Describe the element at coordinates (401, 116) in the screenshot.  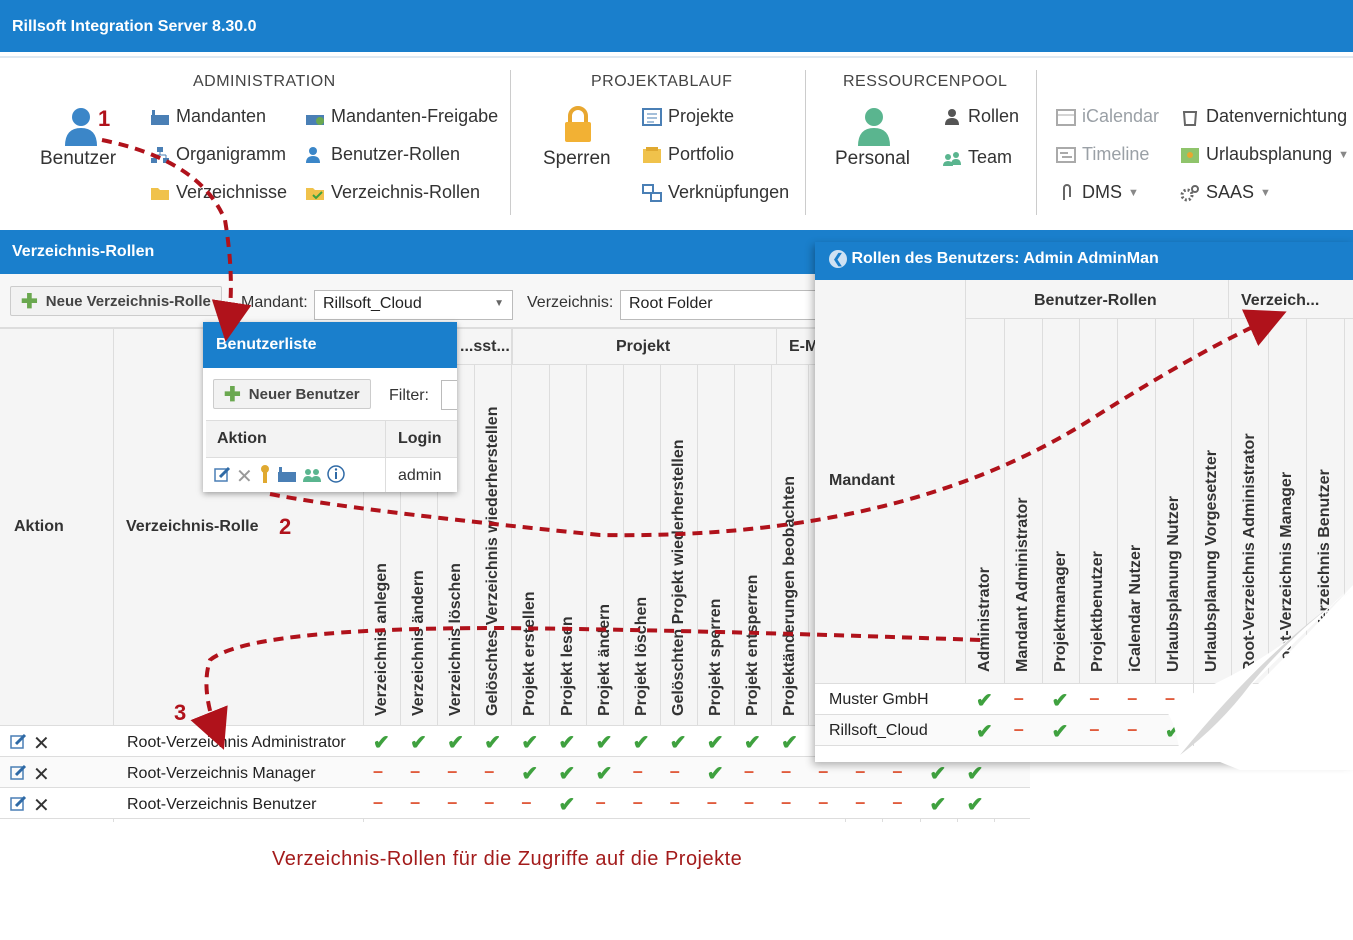
I see `mandanten-freigabe-button: Mandanten-Freigabe` at that location.